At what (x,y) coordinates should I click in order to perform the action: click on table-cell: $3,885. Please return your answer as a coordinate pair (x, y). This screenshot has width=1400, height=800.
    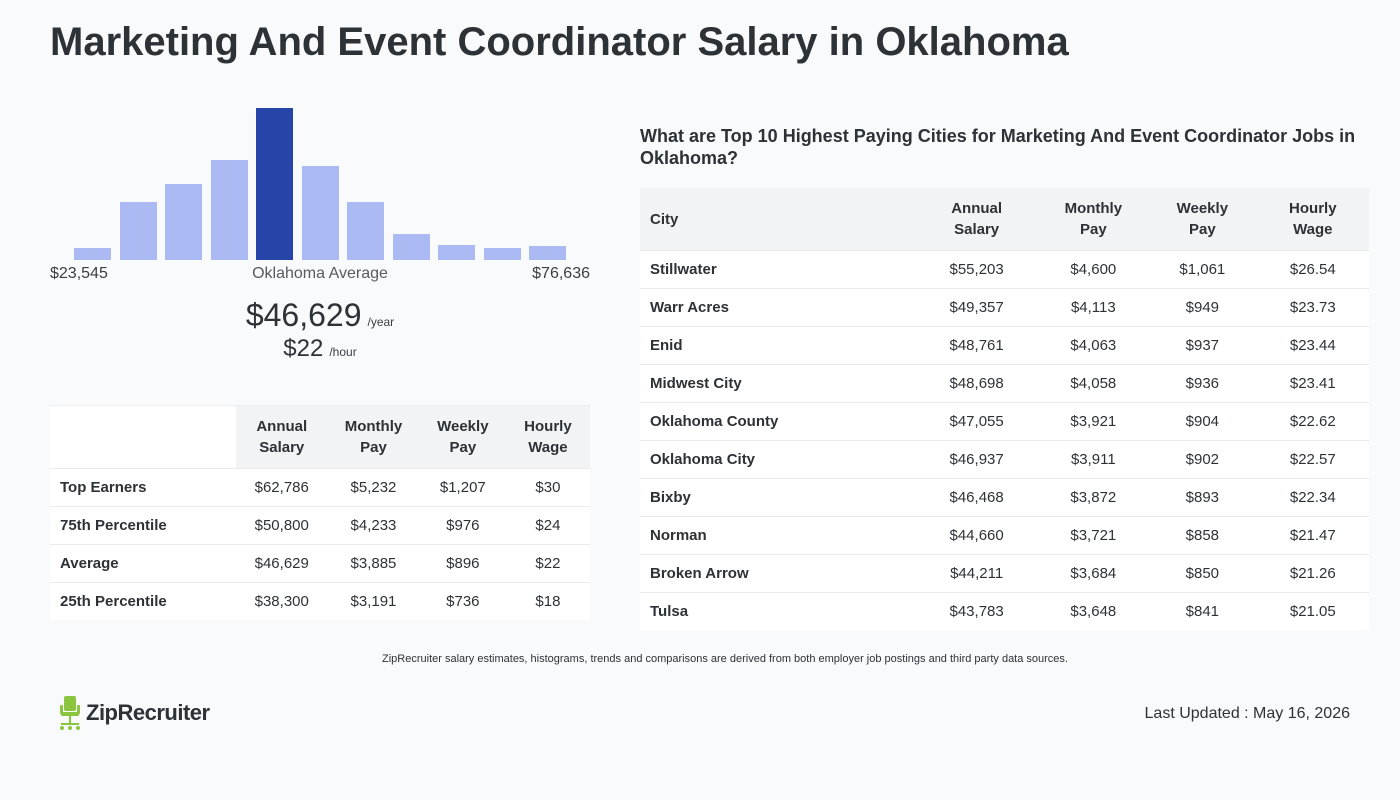
    Looking at the image, I should click on (373, 563).